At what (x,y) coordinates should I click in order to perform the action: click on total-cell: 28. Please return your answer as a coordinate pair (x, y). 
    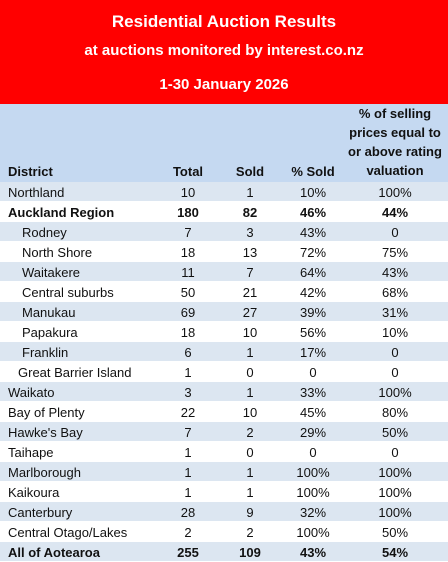
    Looking at the image, I should click on (188, 512).